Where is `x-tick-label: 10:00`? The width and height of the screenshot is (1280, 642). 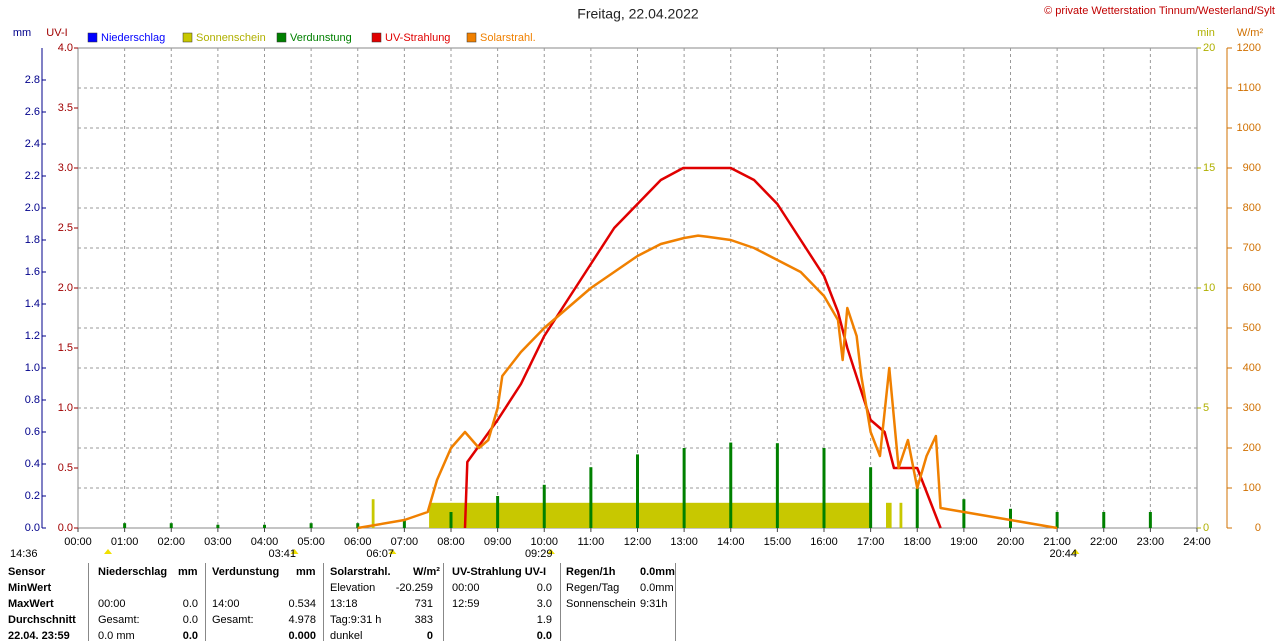 x-tick-label: 10:00 is located at coordinates (544, 542).